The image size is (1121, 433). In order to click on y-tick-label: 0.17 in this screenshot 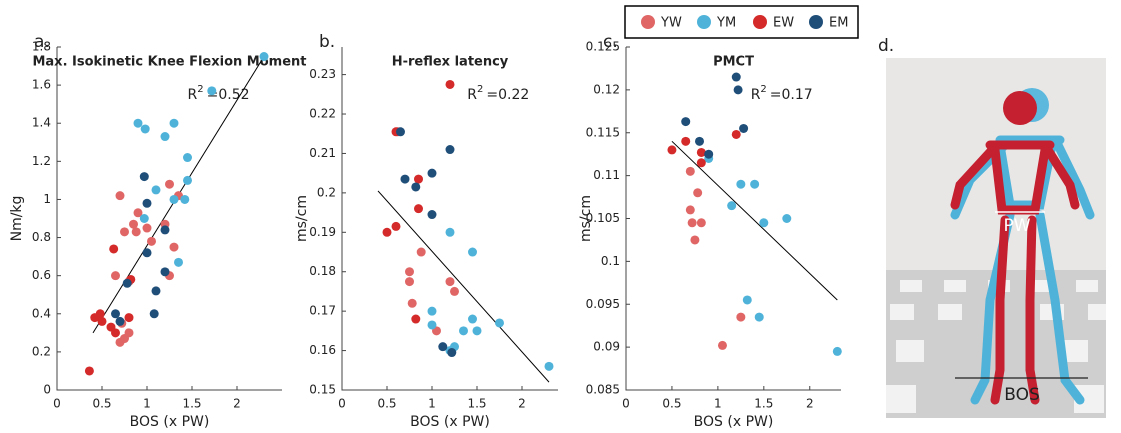, I will do `click(322, 311)`.